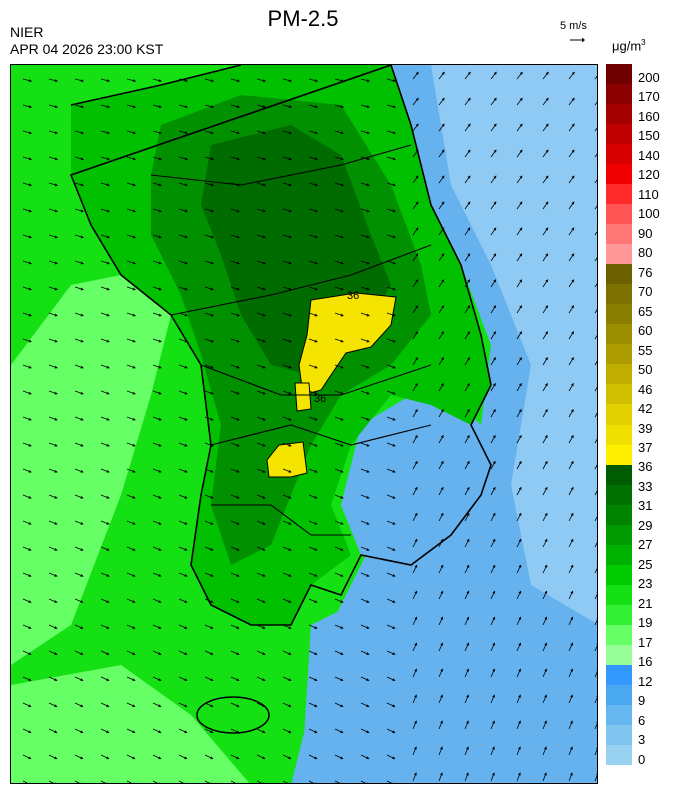 This screenshot has width=673, height=795. Describe the element at coordinates (287, 459) in the screenshot. I see `hotspot-region-south` at that location.